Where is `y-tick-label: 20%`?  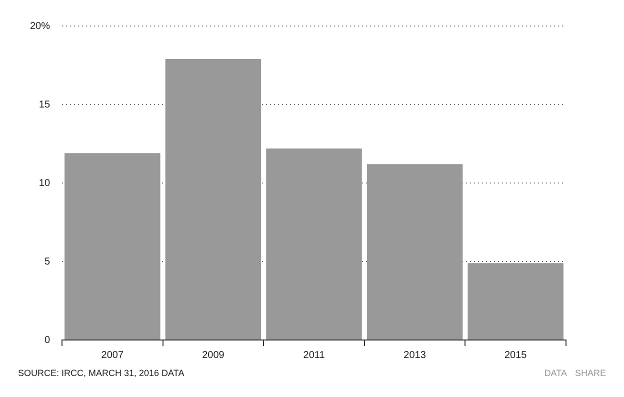
y-tick-label: 20% is located at coordinates (40, 26).